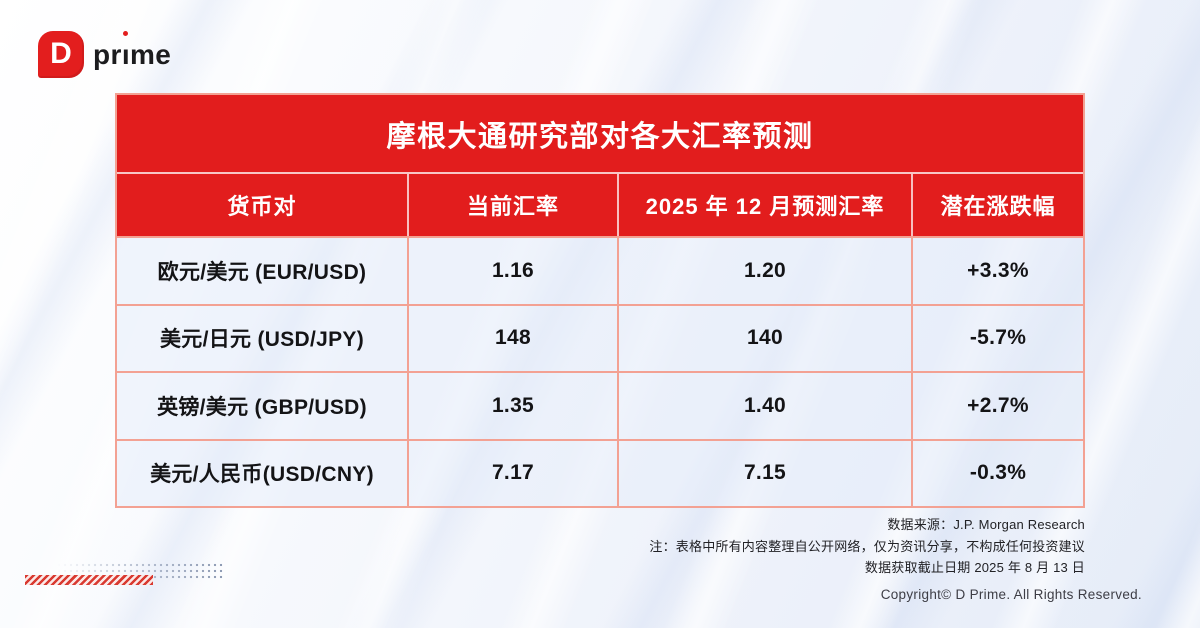  What do you see at coordinates (997, 473) in the screenshot?
I see `cell-change: -0.3%` at bounding box center [997, 473].